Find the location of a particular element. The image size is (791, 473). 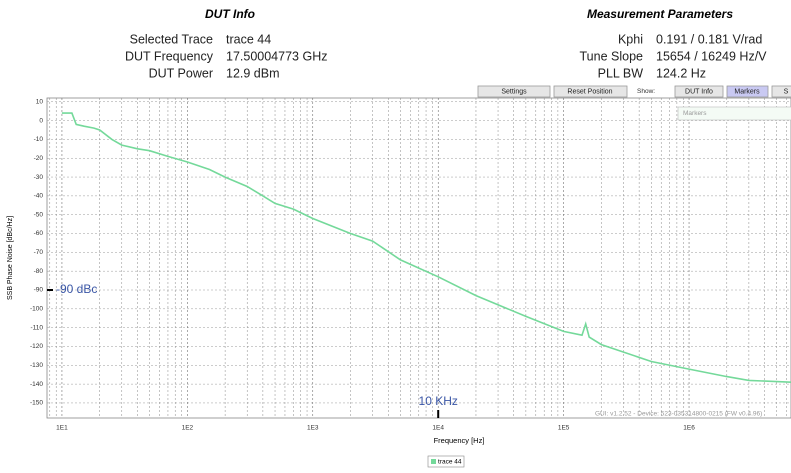

info-value: 12.9 dBm is located at coordinates (253, 73).